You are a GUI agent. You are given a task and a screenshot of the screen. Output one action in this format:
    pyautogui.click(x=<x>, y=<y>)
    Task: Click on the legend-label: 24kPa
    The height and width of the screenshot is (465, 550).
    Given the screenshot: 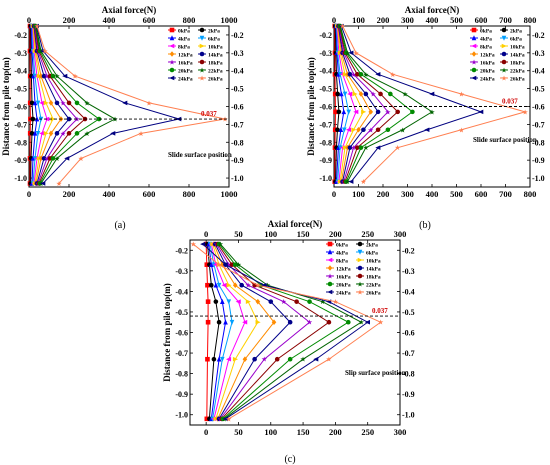 What is the action you would take?
    pyautogui.click(x=185, y=80)
    